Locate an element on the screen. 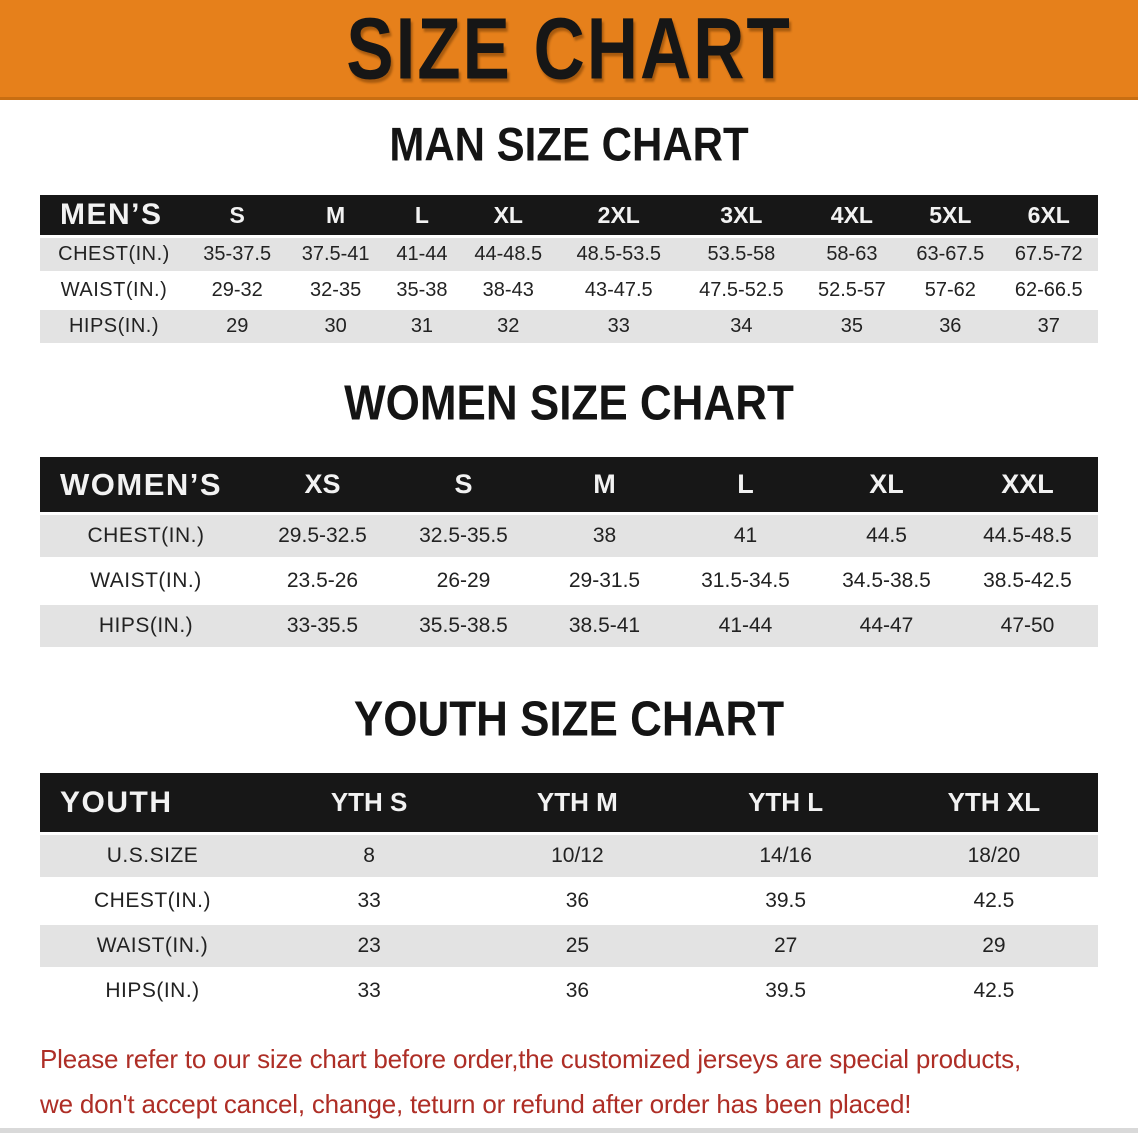 The height and width of the screenshot is (1133, 1138). measurement-value: 35.5-38.5 is located at coordinates (463, 626).